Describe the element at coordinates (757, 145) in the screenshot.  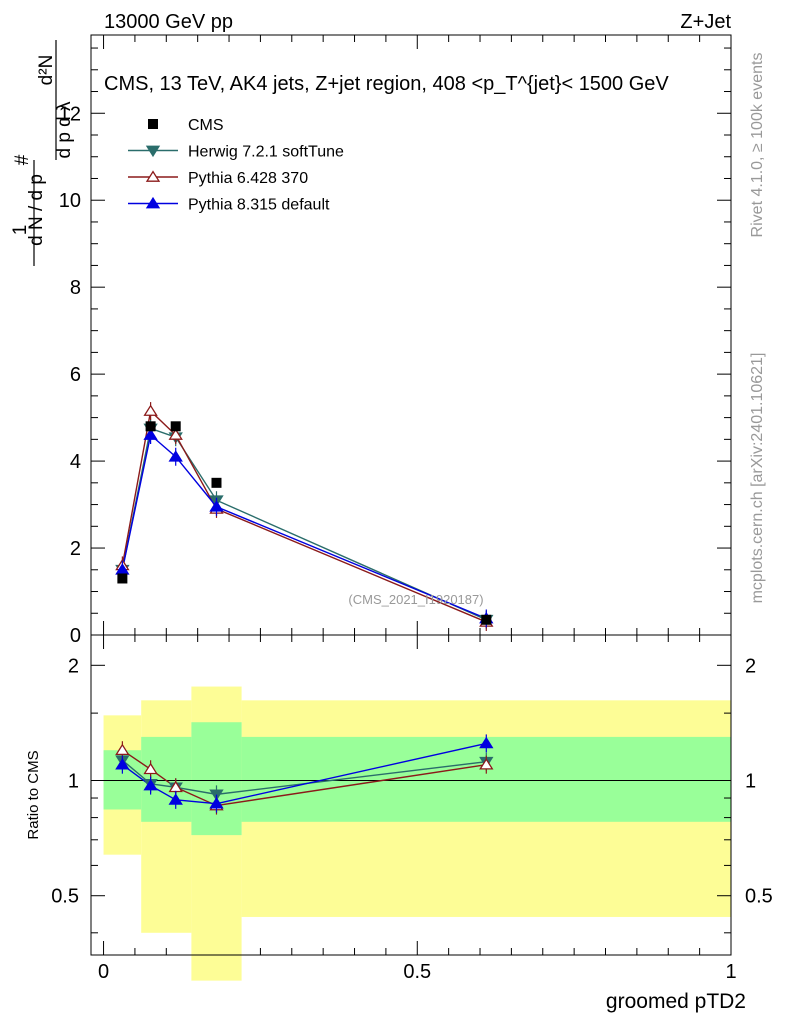
I see `rivet-label: Rivet 4.1.0, ≥ 100k events` at that location.